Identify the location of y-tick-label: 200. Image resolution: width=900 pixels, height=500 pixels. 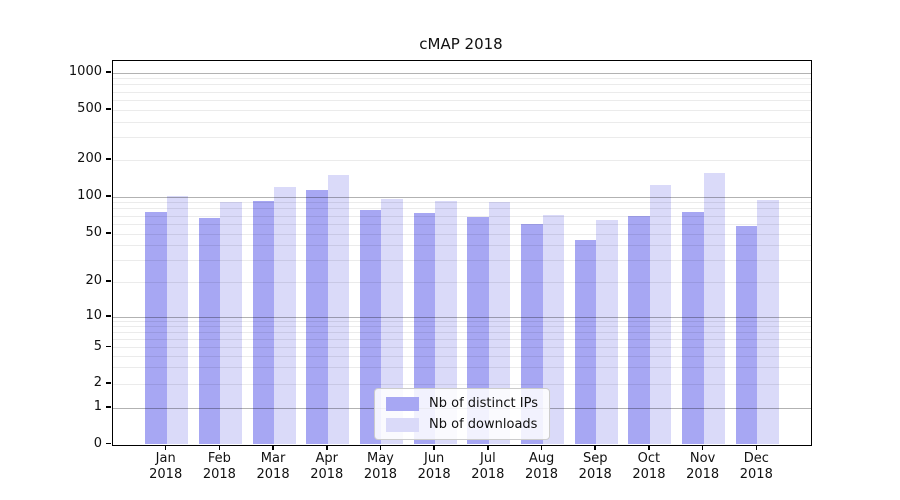
(89, 158).